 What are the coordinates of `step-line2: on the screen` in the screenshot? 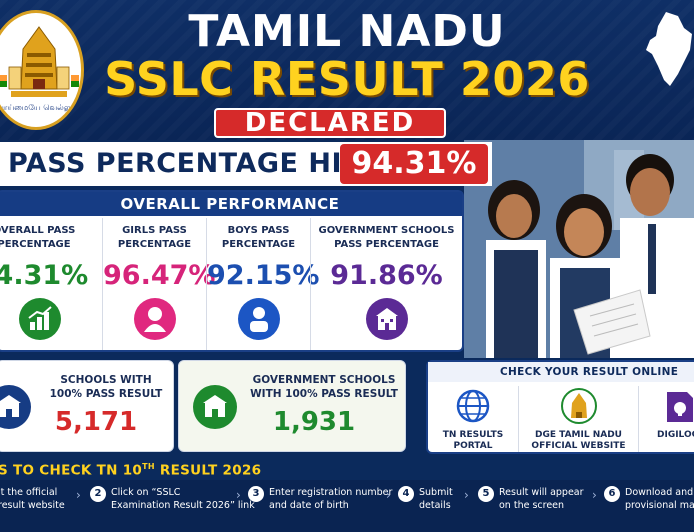 It's located at (532, 505).